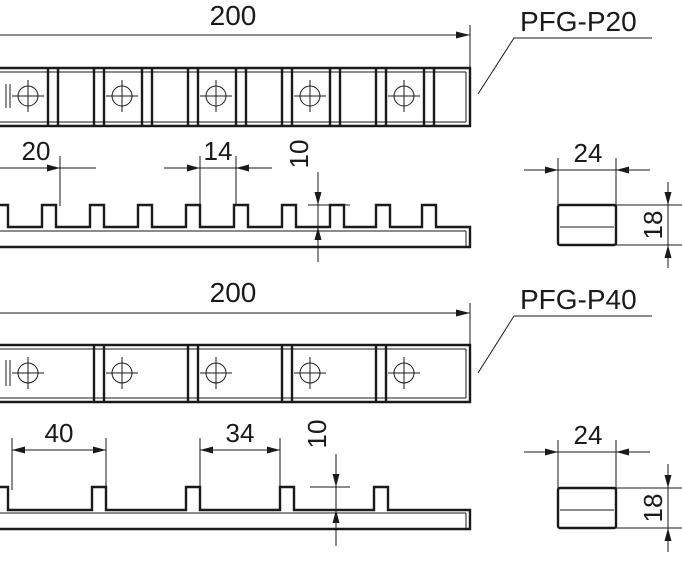 Image resolution: width=682 pixels, height=566 pixels. Describe the element at coordinates (48, 171) in the screenshot. I see `pitch-dimension-p20: 20` at that location.